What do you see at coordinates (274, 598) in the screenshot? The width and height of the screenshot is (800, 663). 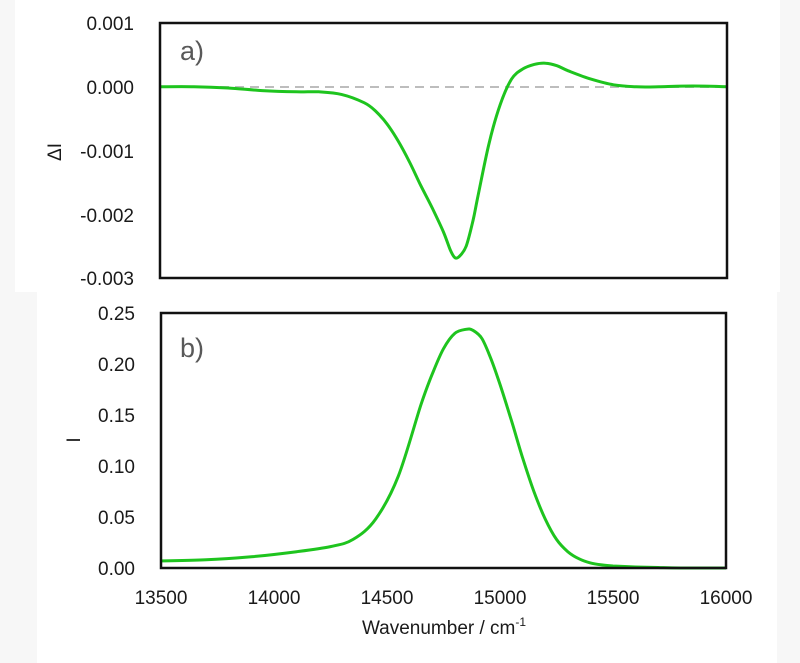 I see `x-tick-label: 14000` at bounding box center [274, 598].